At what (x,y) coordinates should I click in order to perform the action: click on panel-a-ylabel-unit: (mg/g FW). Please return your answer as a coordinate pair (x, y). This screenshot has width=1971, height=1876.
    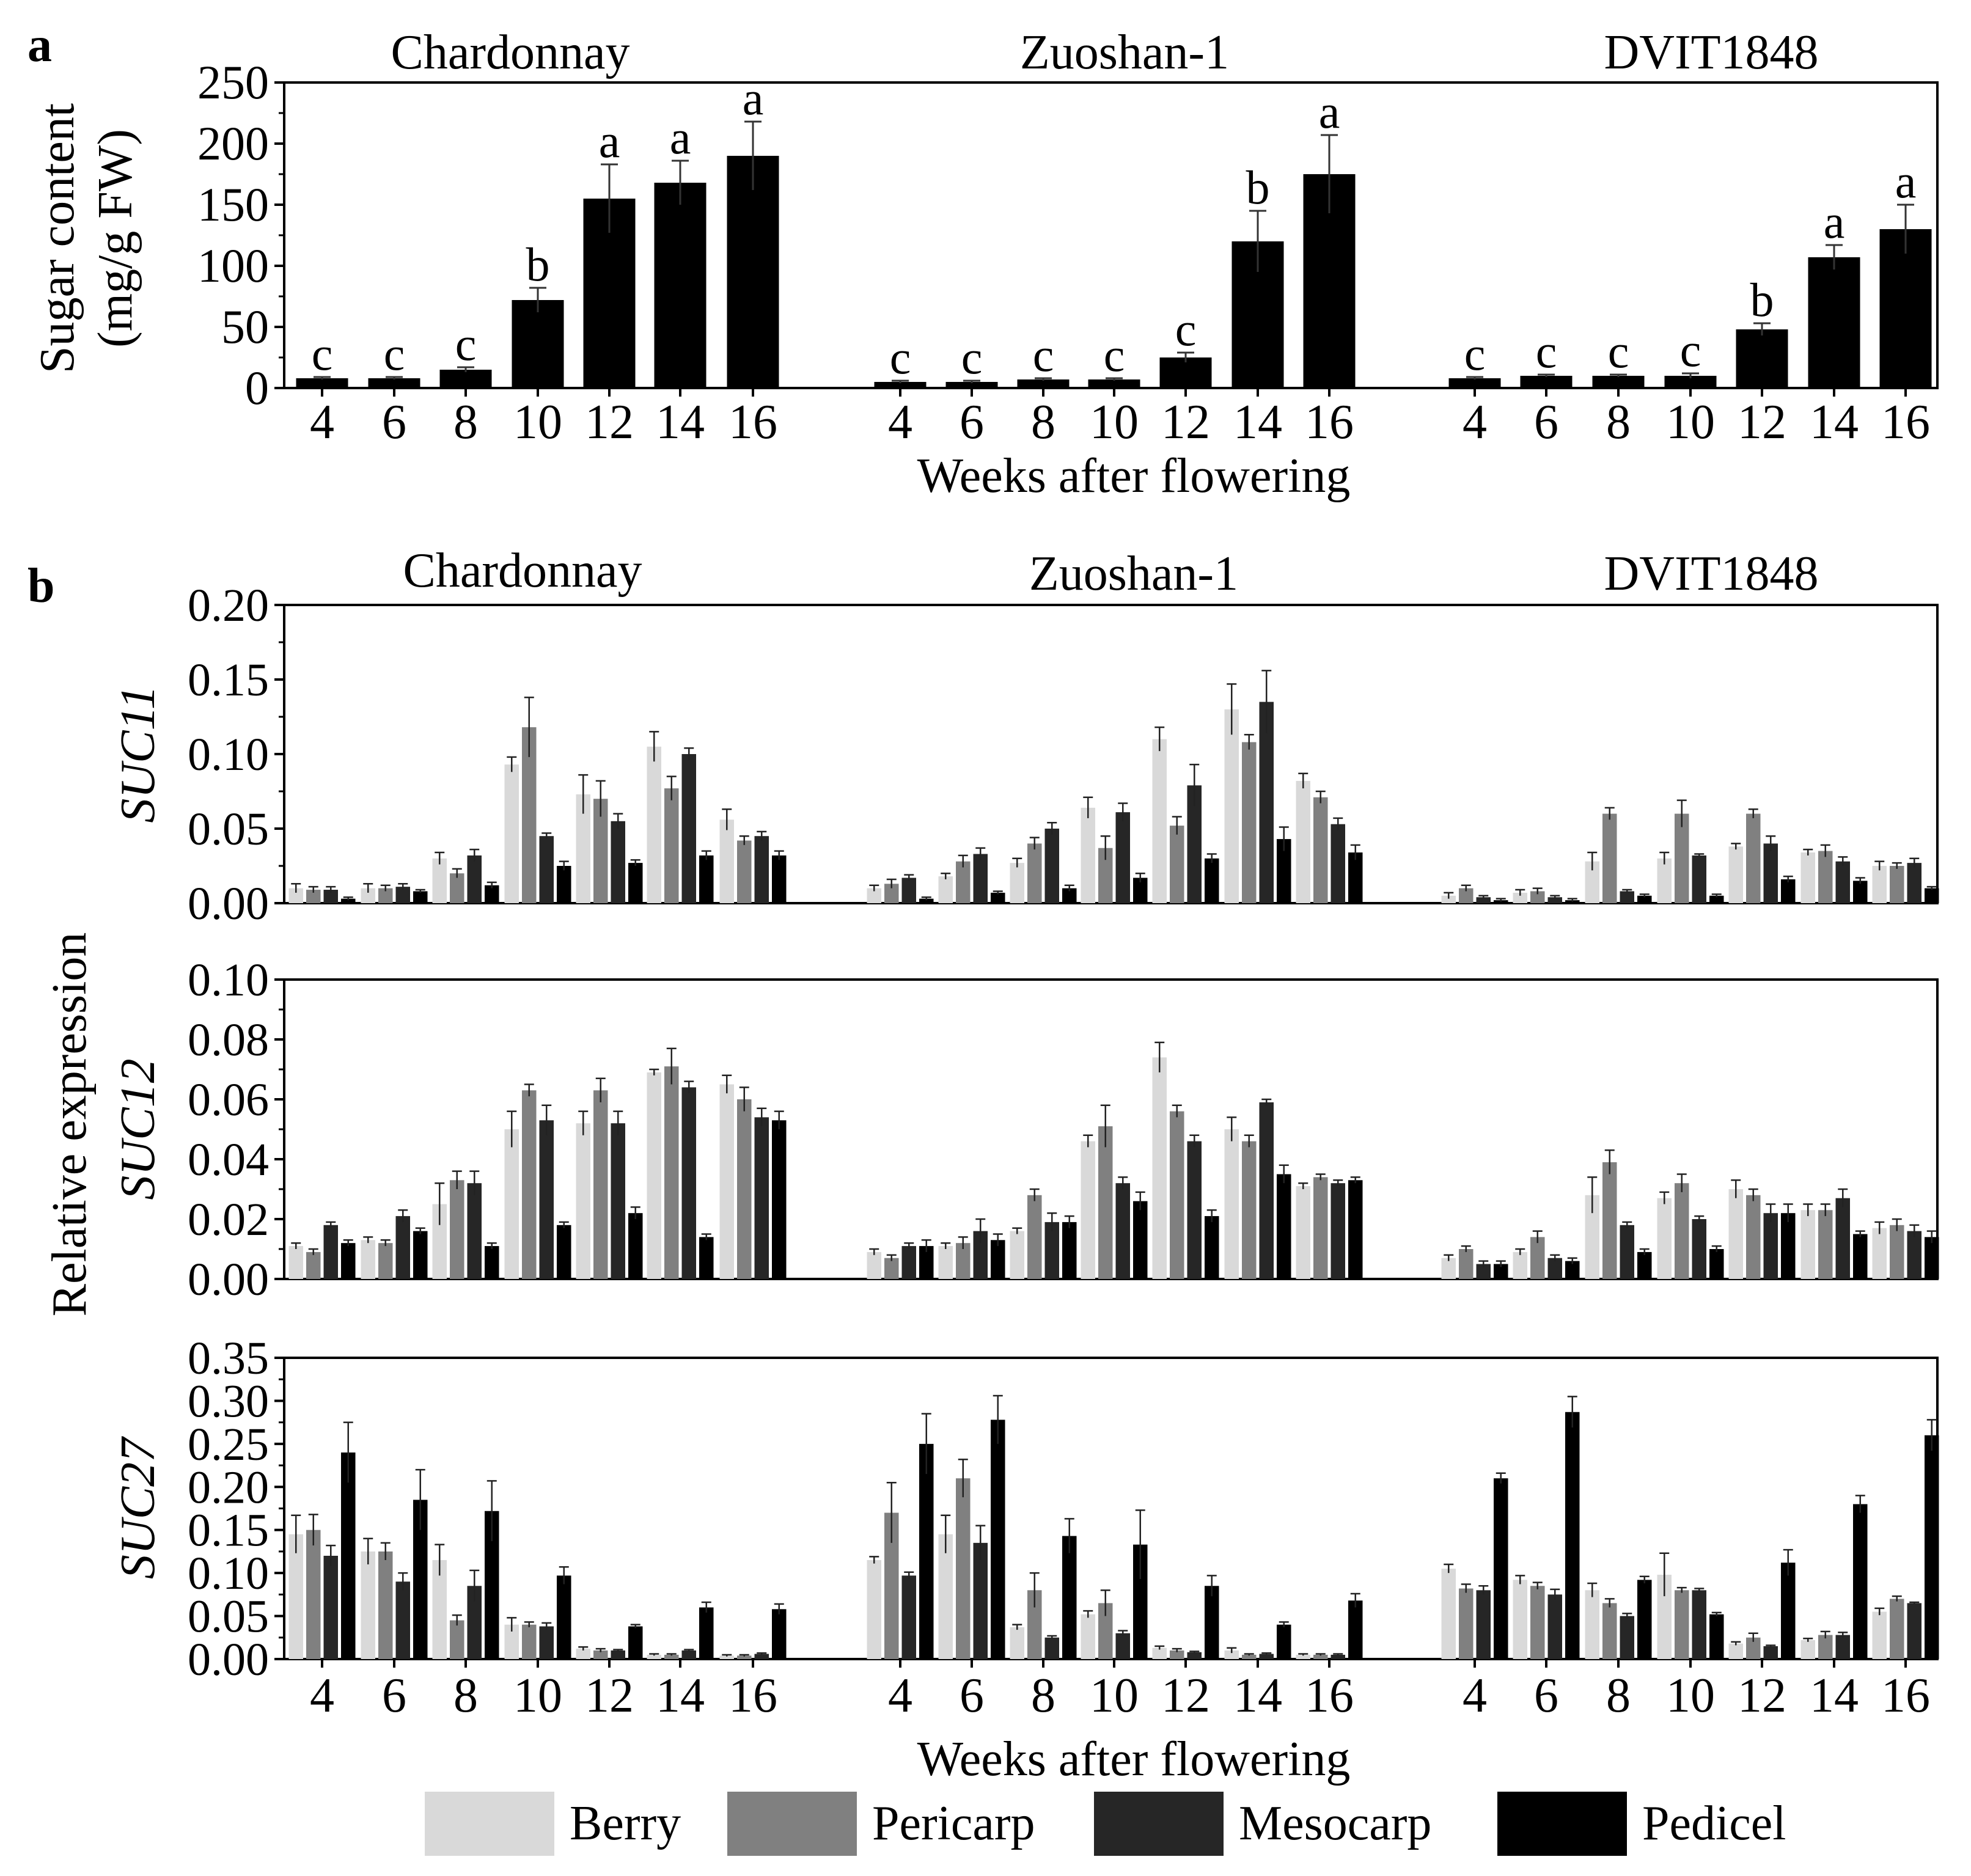
    Looking at the image, I should click on (115, 238).